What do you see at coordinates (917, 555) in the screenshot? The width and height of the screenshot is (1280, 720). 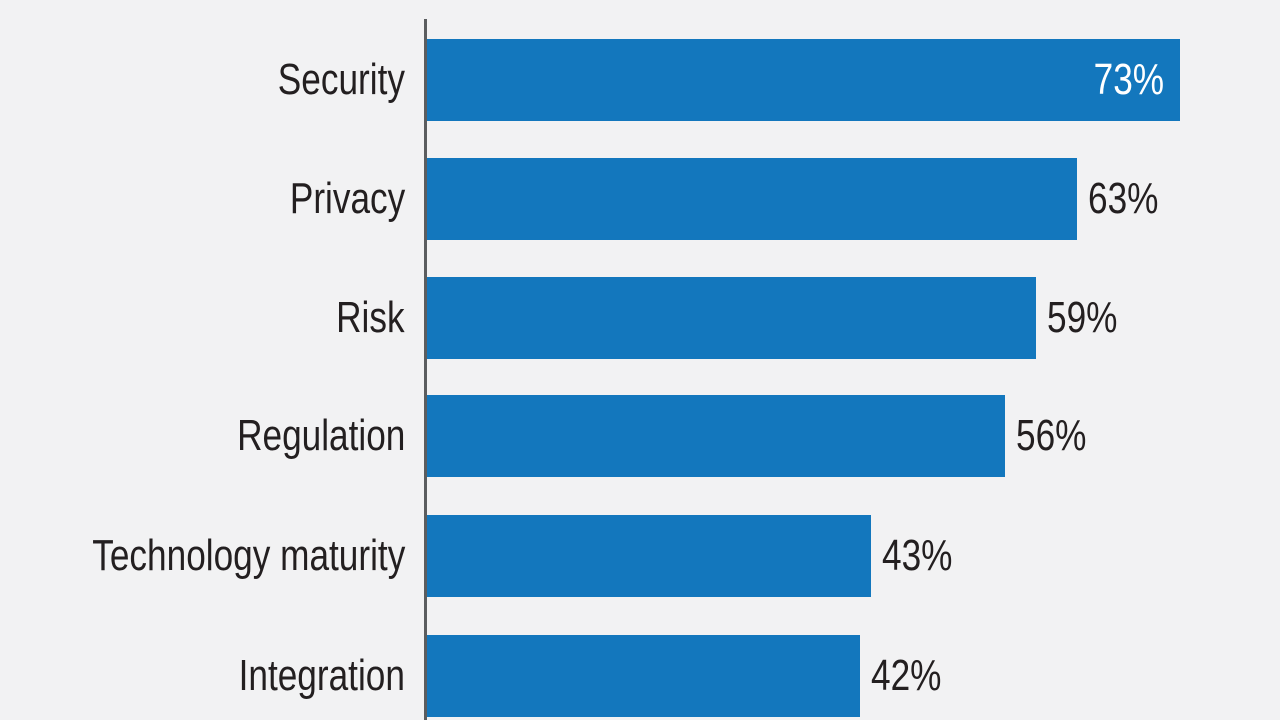 I see `value-label-text: 43%` at bounding box center [917, 555].